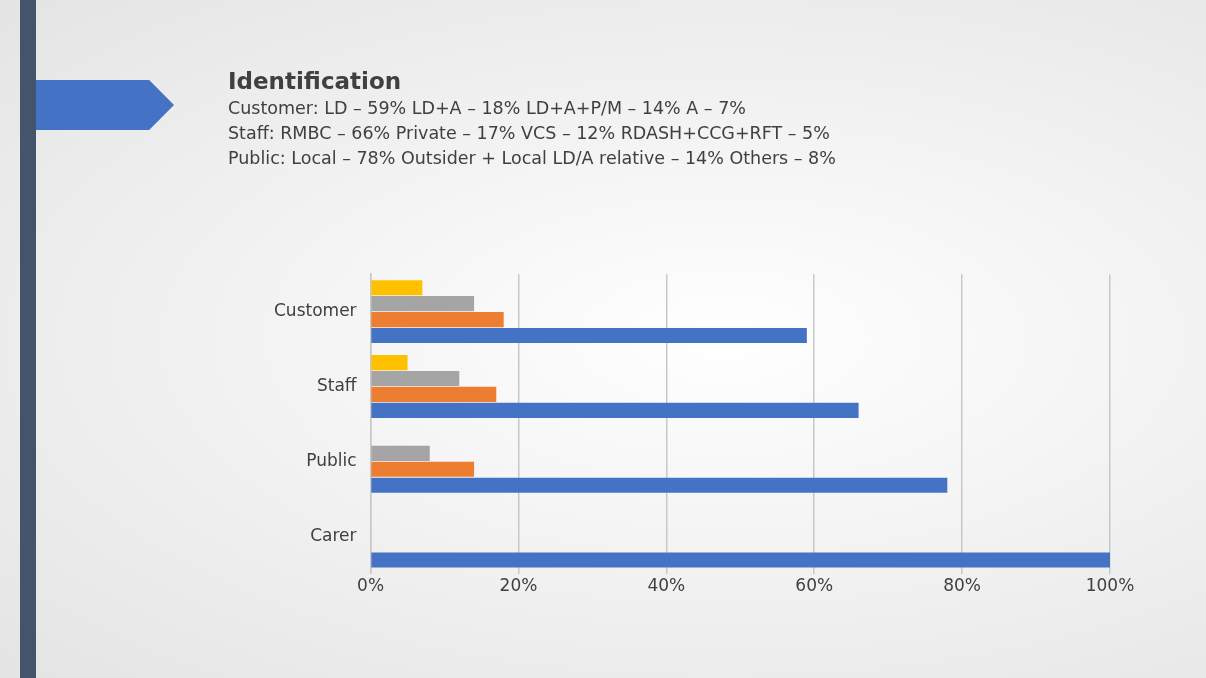  I want to click on x-tick-label: 20%, so click(518, 585).